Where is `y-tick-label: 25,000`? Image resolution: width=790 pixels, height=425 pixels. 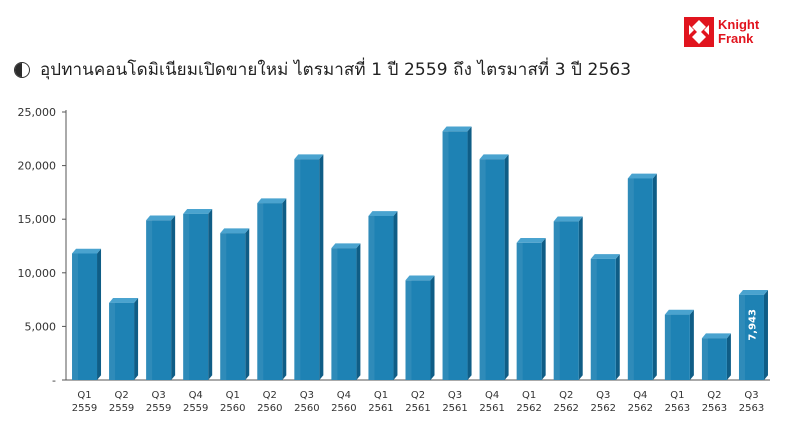
y-tick-label: 25,000 is located at coordinates (37, 112).